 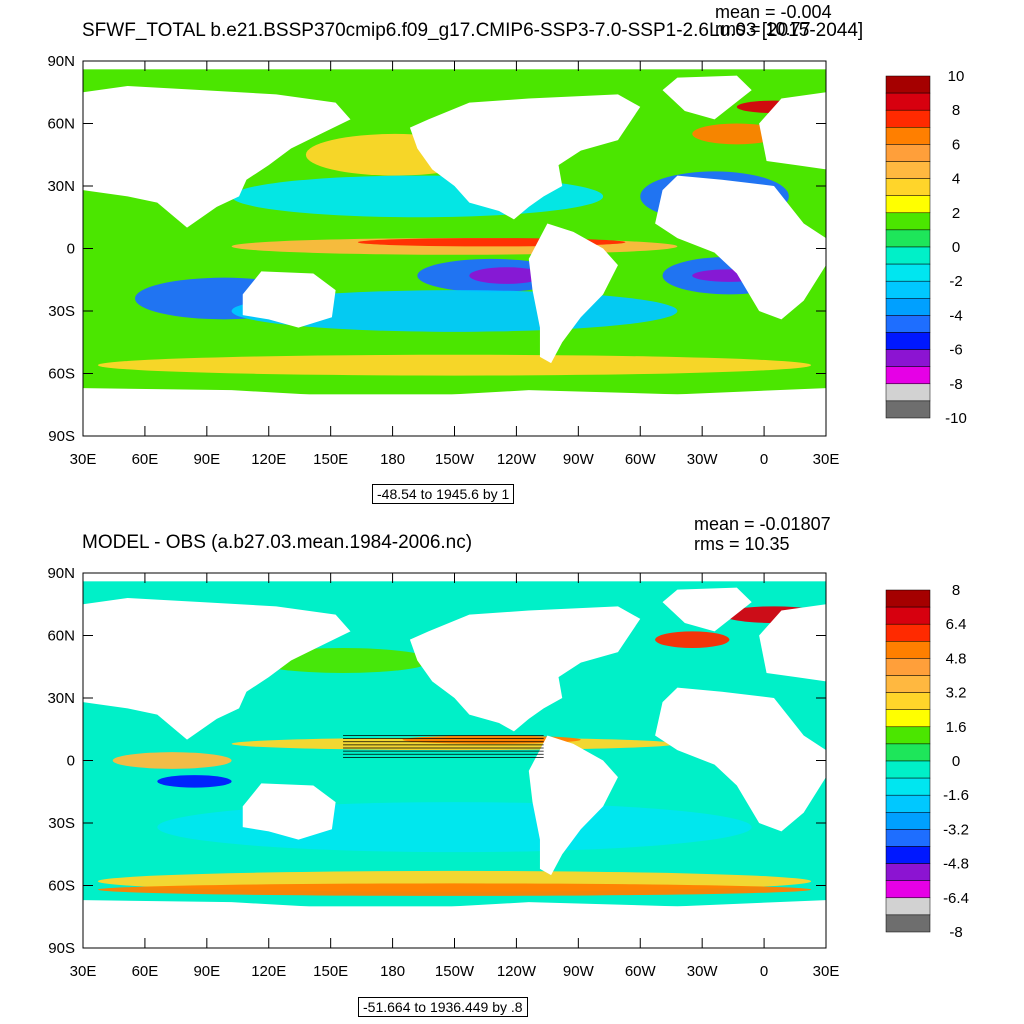 What do you see at coordinates (956, 76) in the screenshot?
I see `colorbar-label: 10` at bounding box center [956, 76].